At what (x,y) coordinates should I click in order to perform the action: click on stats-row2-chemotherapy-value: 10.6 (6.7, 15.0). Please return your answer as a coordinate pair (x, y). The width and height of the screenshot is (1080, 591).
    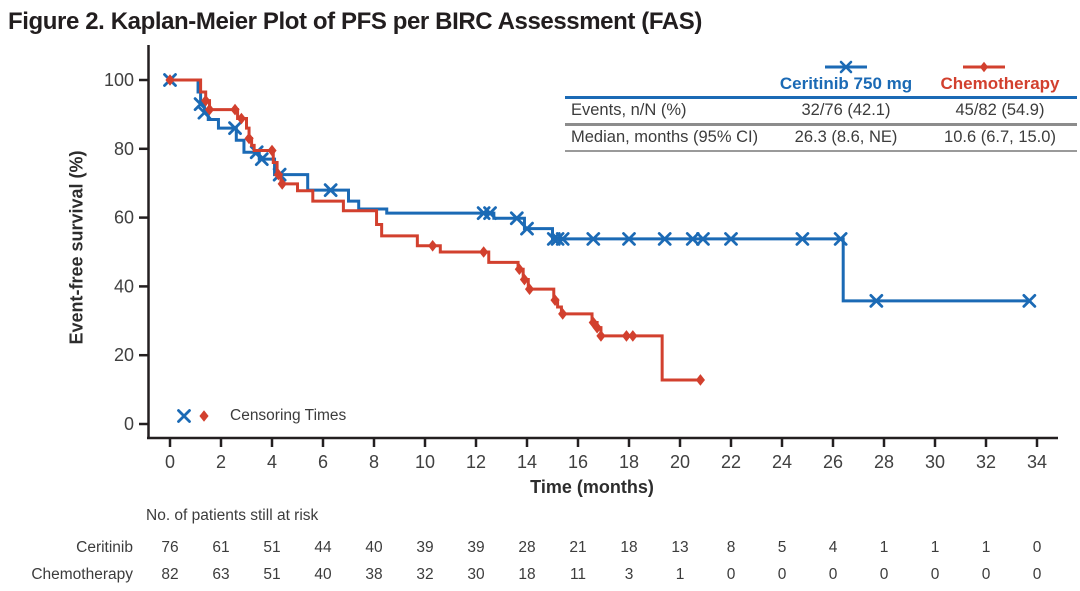
    Looking at the image, I should click on (1000, 137).